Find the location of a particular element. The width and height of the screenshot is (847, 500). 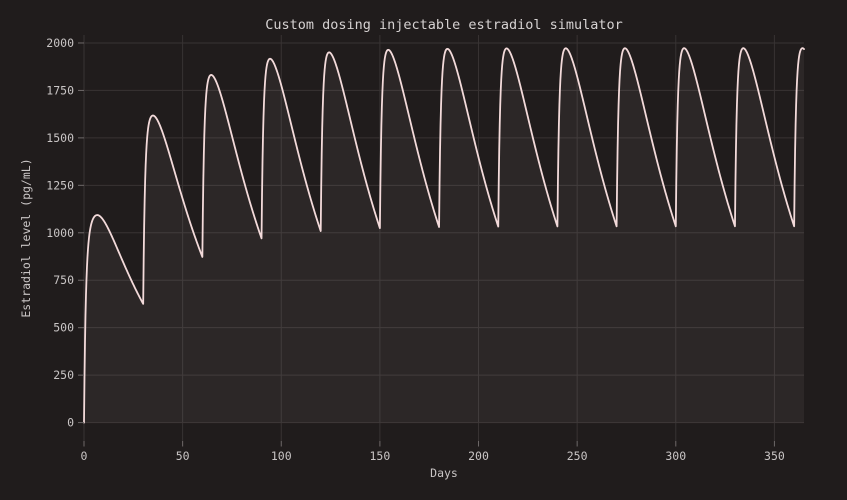

x-tick-label: 0 is located at coordinates (84, 456).